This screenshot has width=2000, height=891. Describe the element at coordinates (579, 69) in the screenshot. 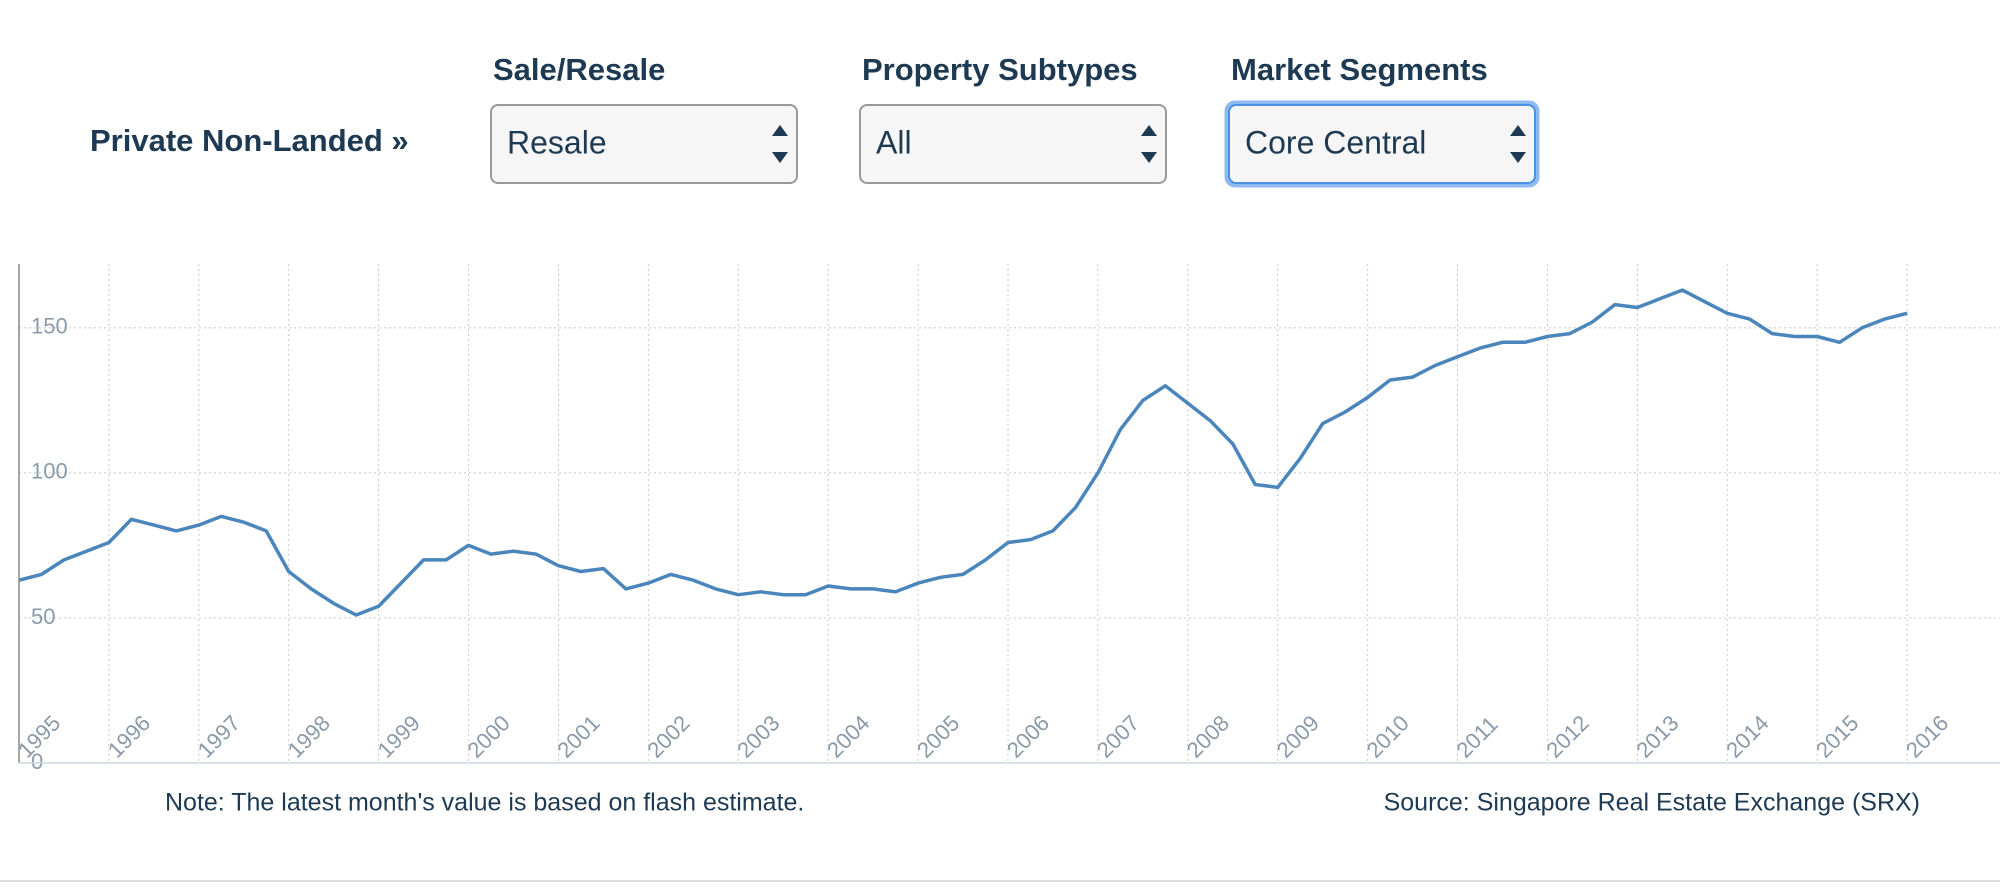

I see `filter-label: Sale/Resale` at that location.